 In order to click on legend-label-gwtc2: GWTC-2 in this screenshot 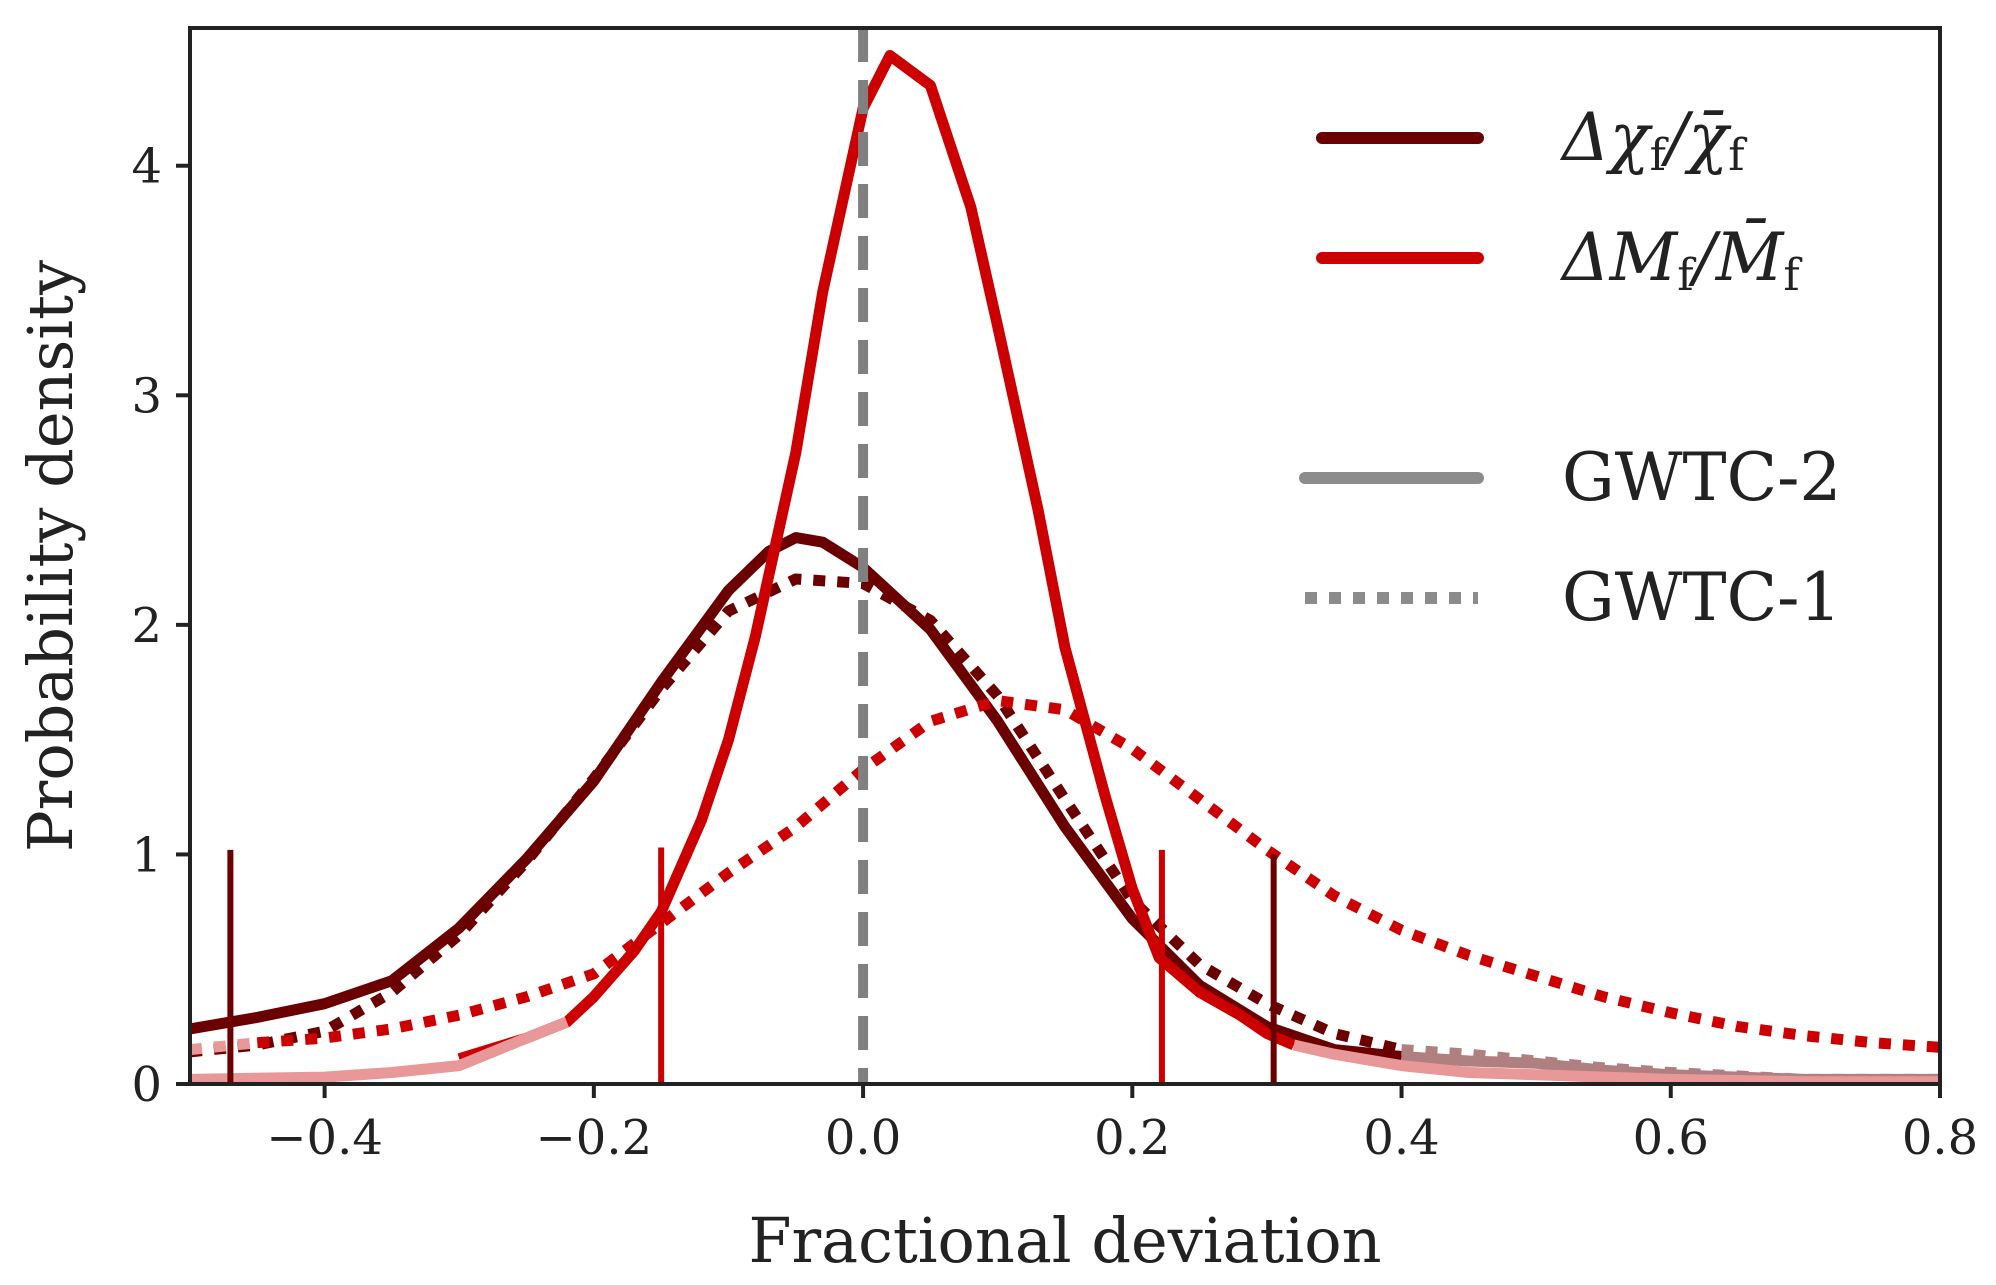, I will do `click(1701, 477)`.